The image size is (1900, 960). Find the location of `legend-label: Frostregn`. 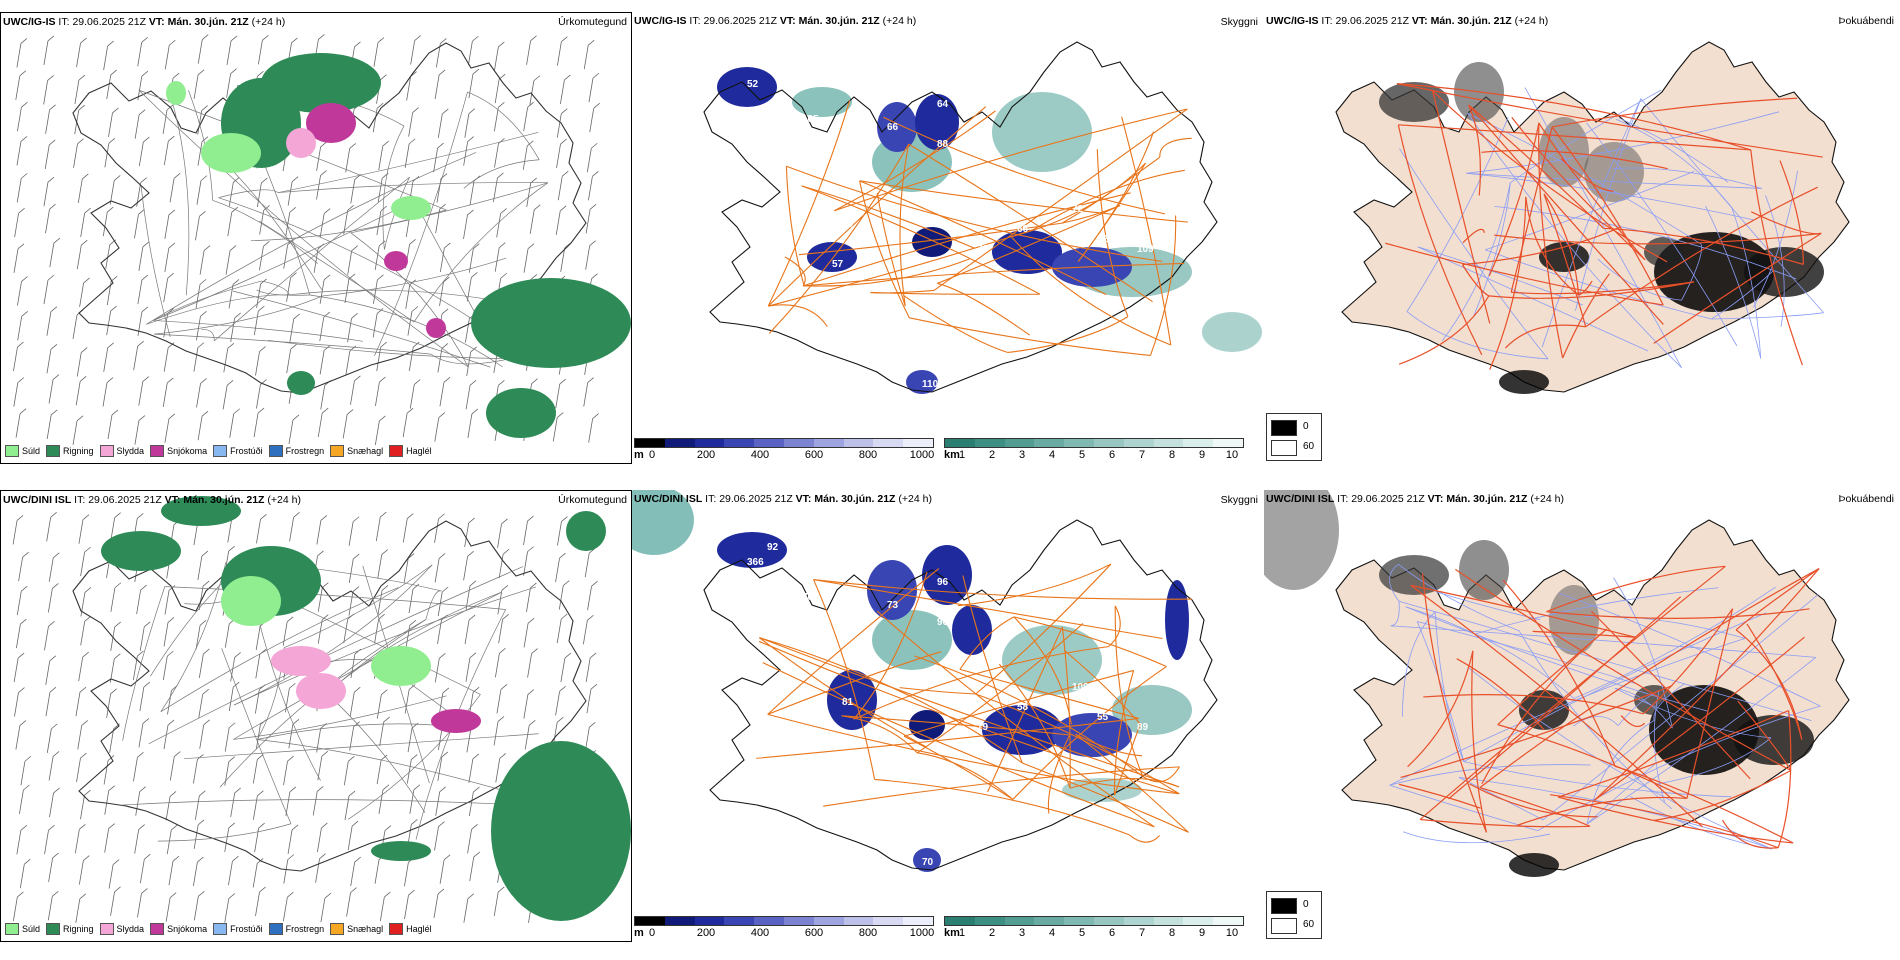

legend-label: Frostregn is located at coordinates (305, 929).